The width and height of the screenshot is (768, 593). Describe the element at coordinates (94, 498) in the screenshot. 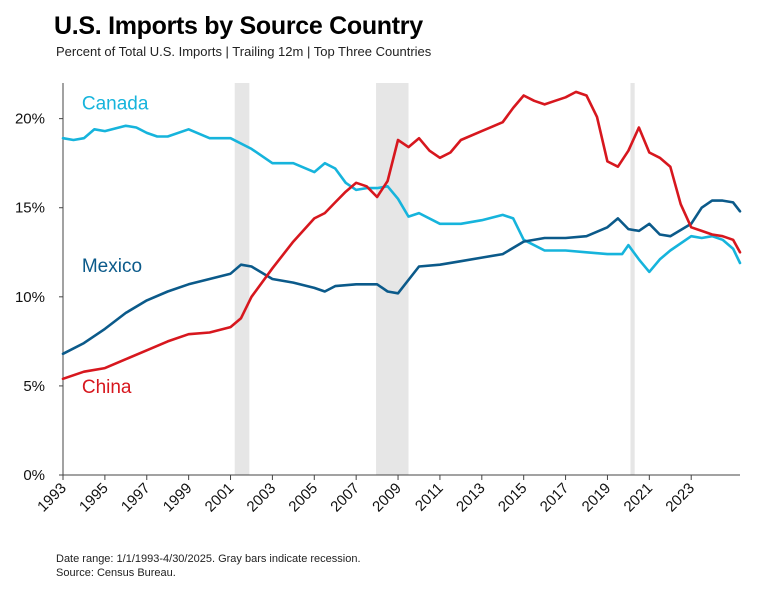

I see `x-tick-label: 1995` at that location.